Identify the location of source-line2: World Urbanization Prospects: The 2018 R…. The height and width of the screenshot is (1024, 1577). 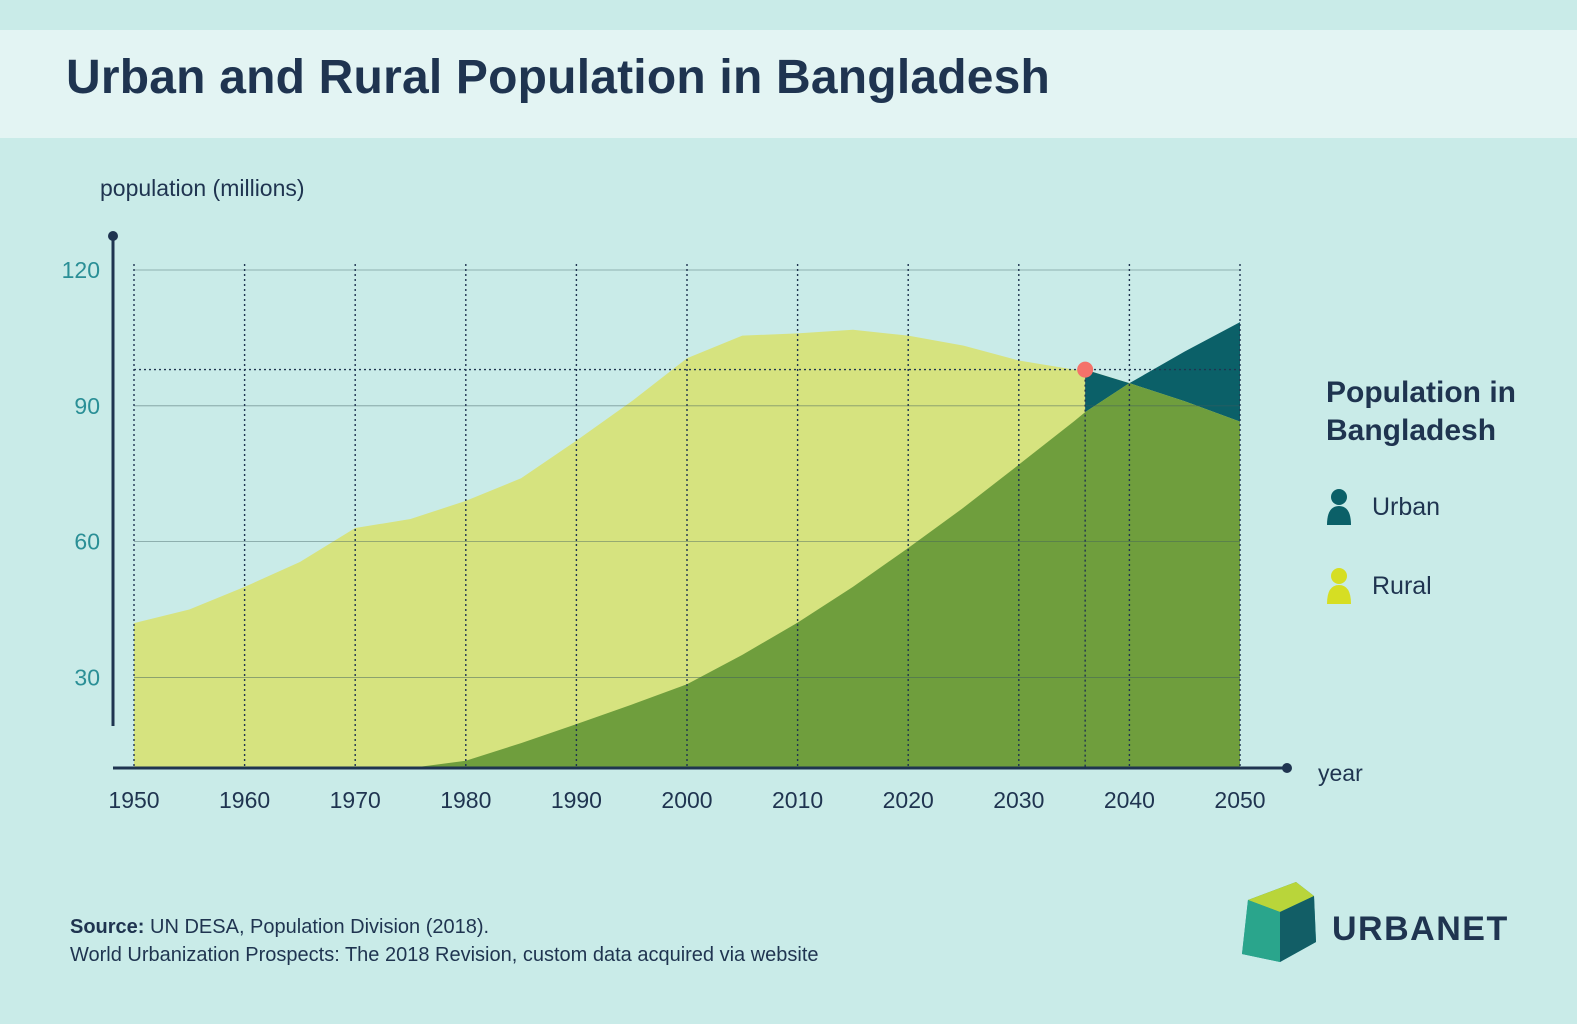
(444, 955).